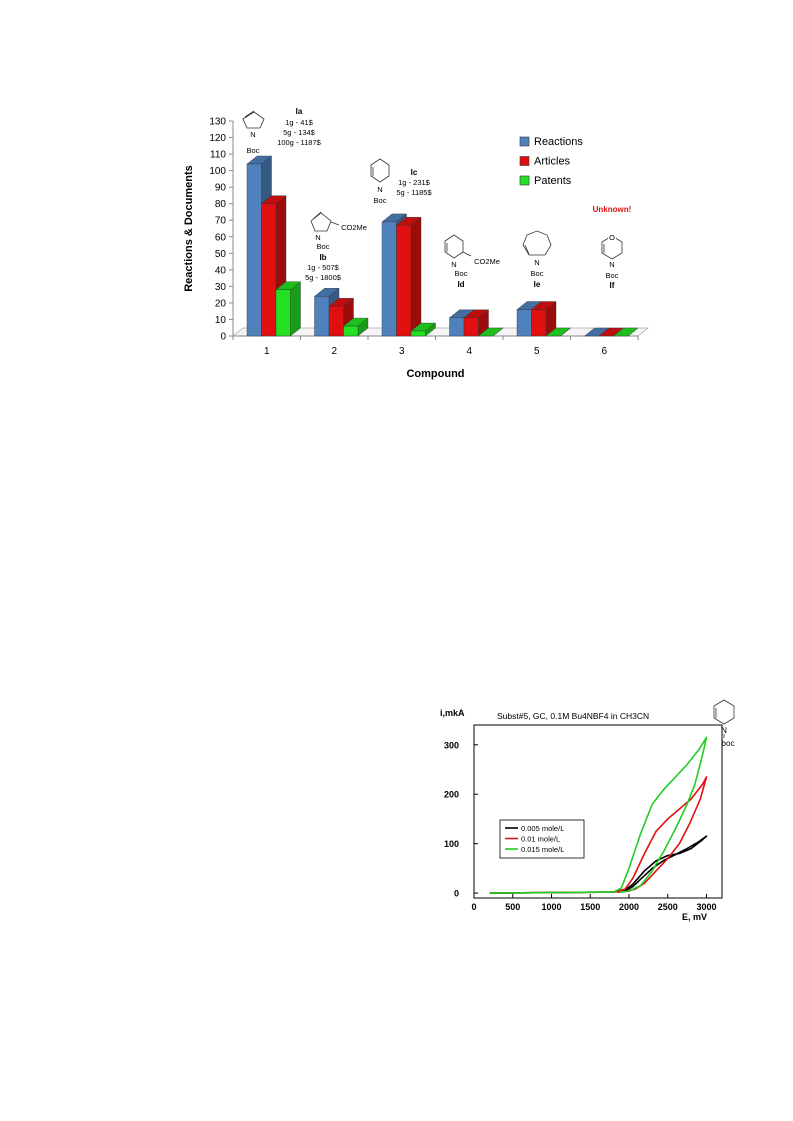 Image resolution: width=793 pixels, height=1121 pixels. What do you see at coordinates (323, 267) in the screenshot?
I see `structure-text: 1g - 507$` at bounding box center [323, 267].